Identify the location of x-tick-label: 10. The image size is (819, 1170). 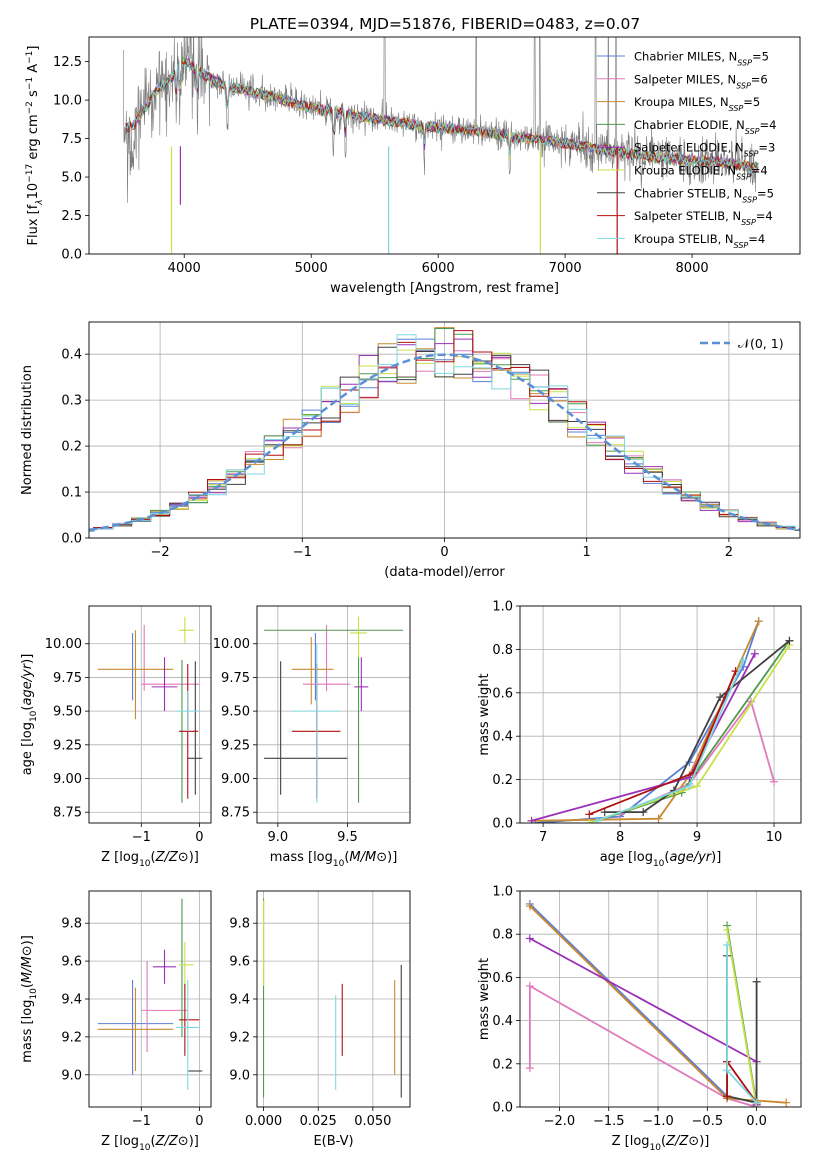
(774, 837).